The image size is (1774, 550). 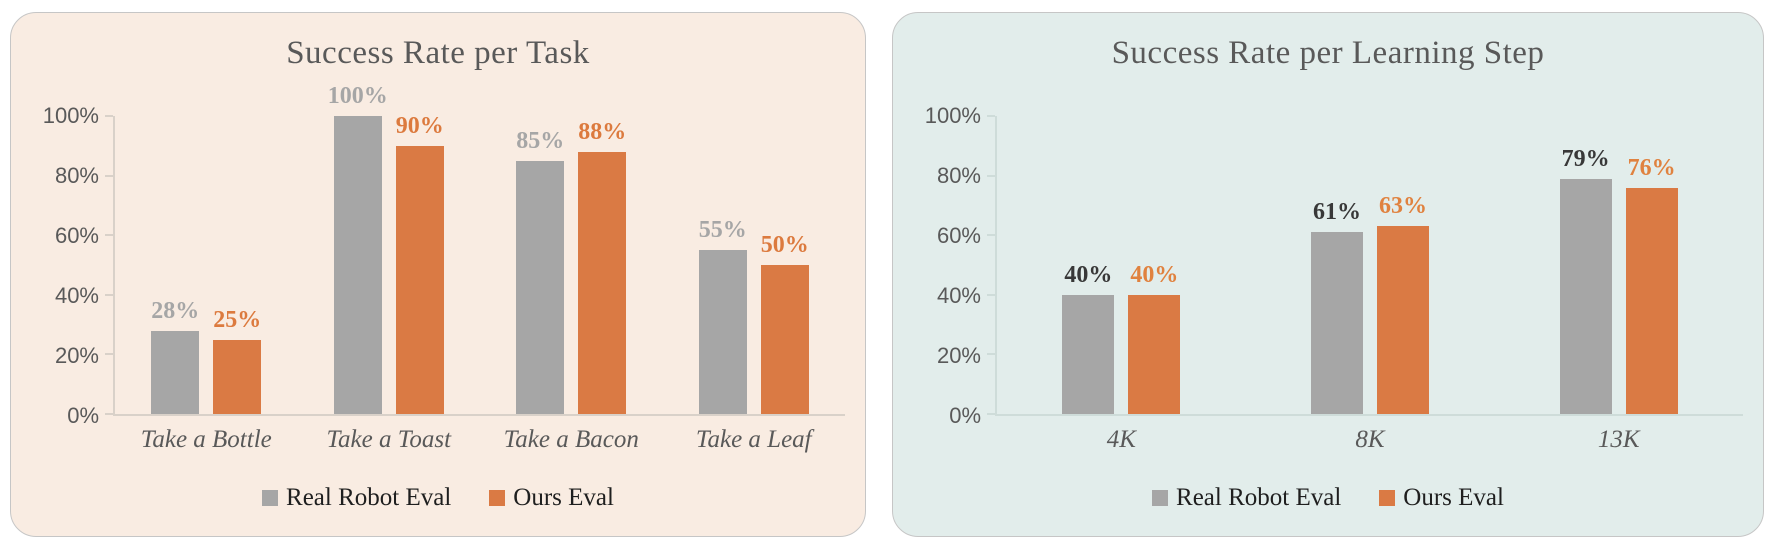 What do you see at coordinates (1618, 265) in the screenshot?
I see `bar-pair: 79% 76%` at bounding box center [1618, 265].